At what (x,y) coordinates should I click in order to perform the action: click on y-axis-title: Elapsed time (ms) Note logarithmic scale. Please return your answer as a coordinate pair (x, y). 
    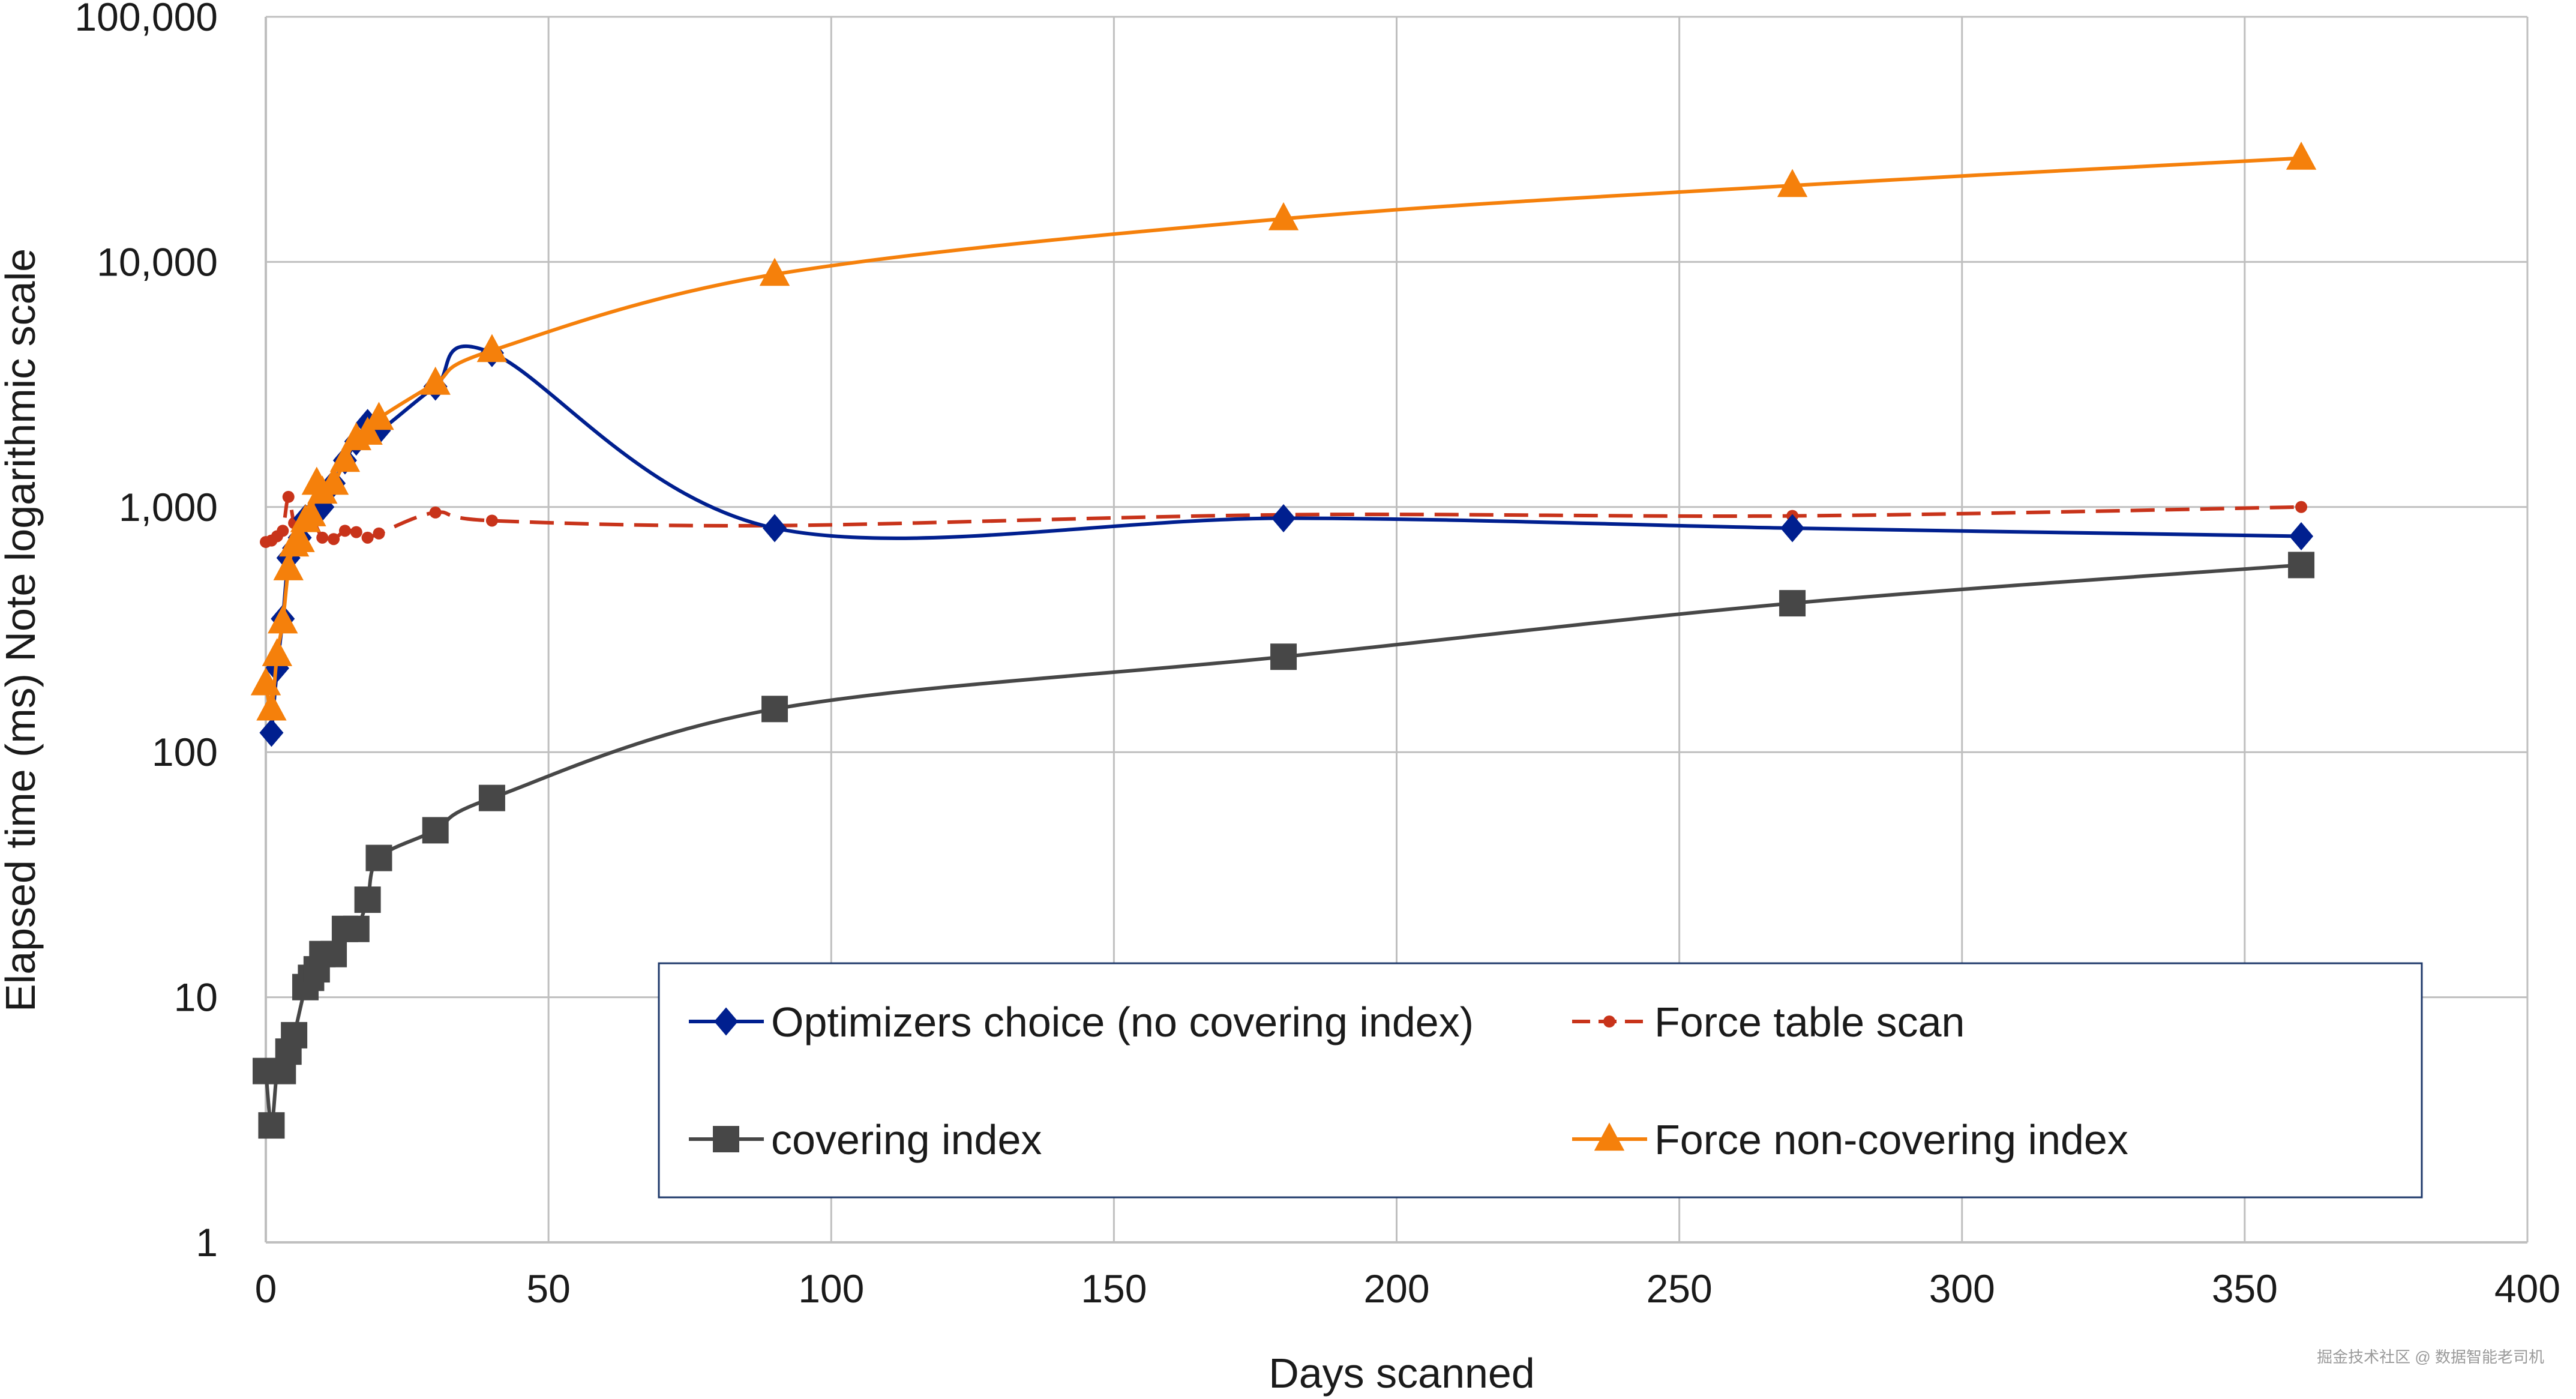
    Looking at the image, I should click on (22, 630).